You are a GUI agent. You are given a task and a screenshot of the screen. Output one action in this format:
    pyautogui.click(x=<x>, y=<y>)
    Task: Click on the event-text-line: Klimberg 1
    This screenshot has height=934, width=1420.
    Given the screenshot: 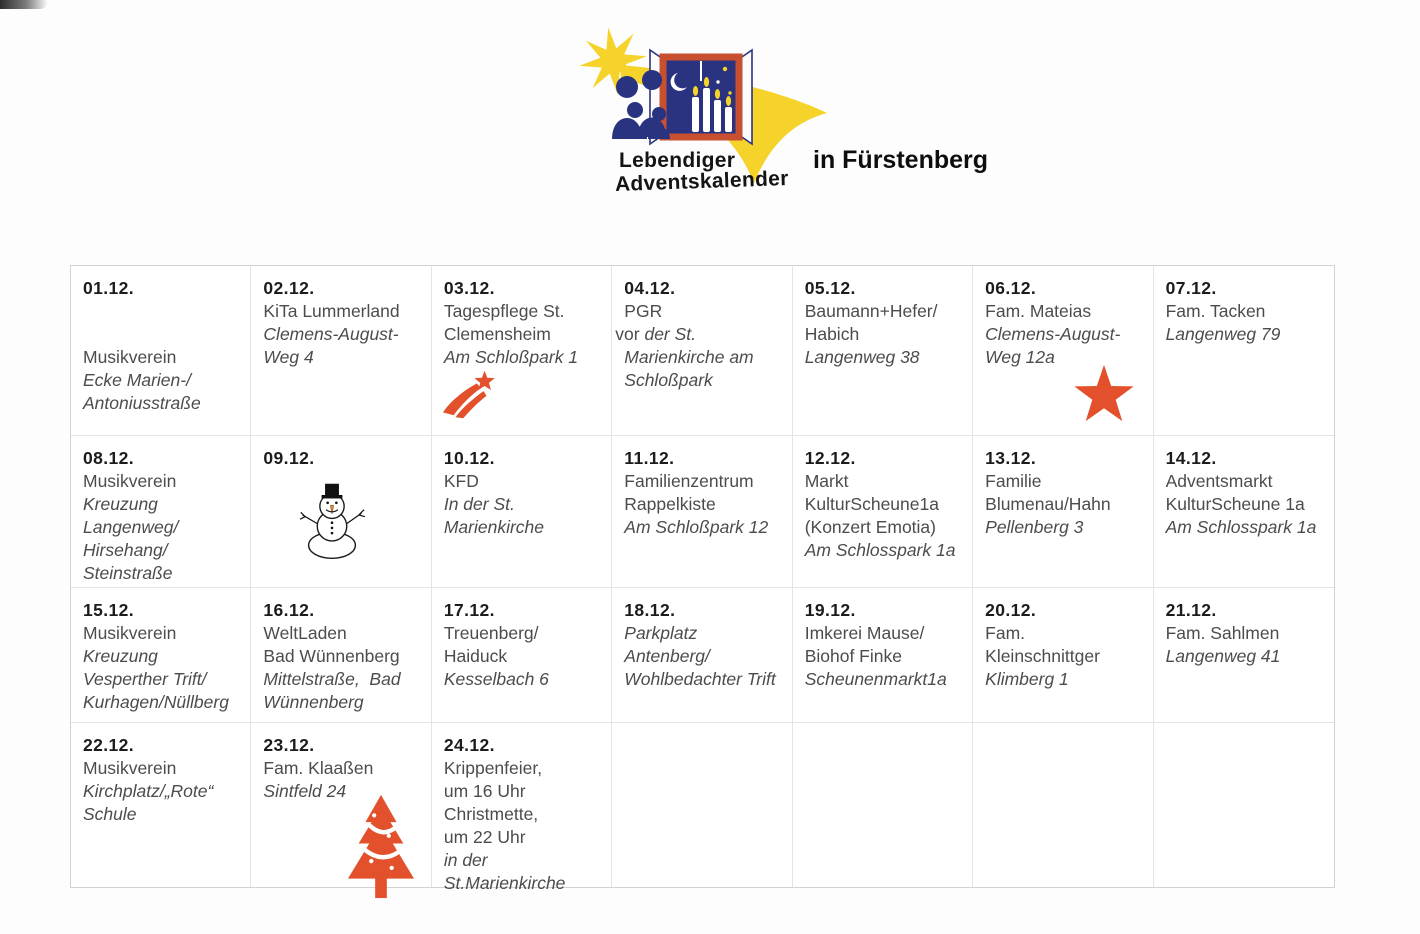 What is the action you would take?
    pyautogui.click(x=1027, y=679)
    